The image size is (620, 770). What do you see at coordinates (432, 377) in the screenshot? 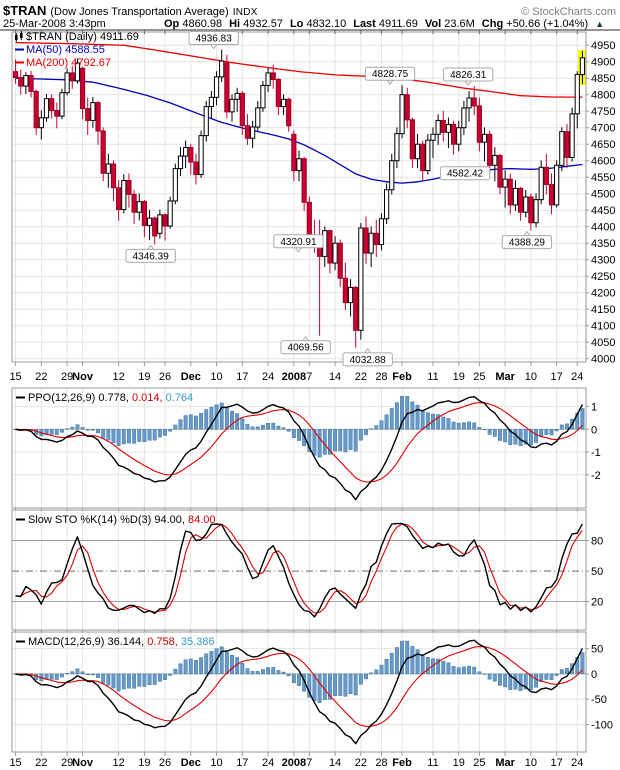
I see `svg-text: 11` at bounding box center [432, 377].